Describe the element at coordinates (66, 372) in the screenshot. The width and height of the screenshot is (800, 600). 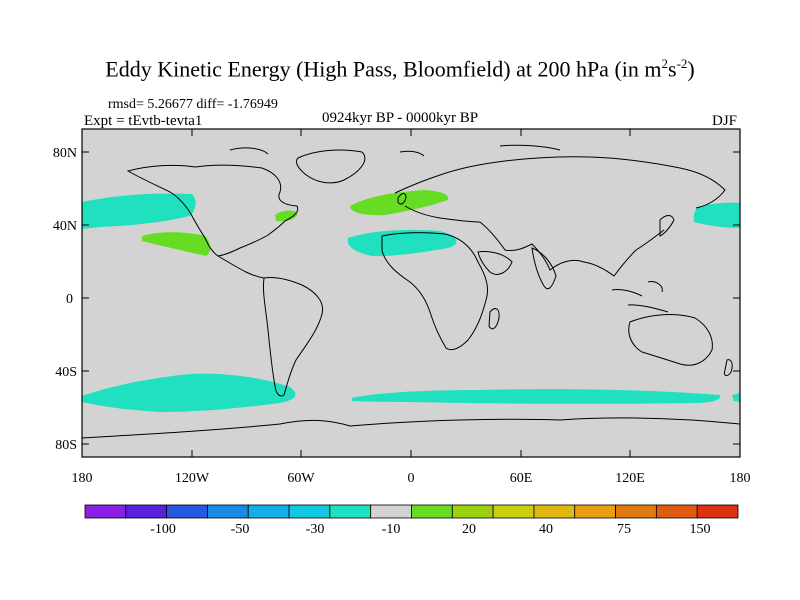
I see `y-tick-label: 40S` at that location.